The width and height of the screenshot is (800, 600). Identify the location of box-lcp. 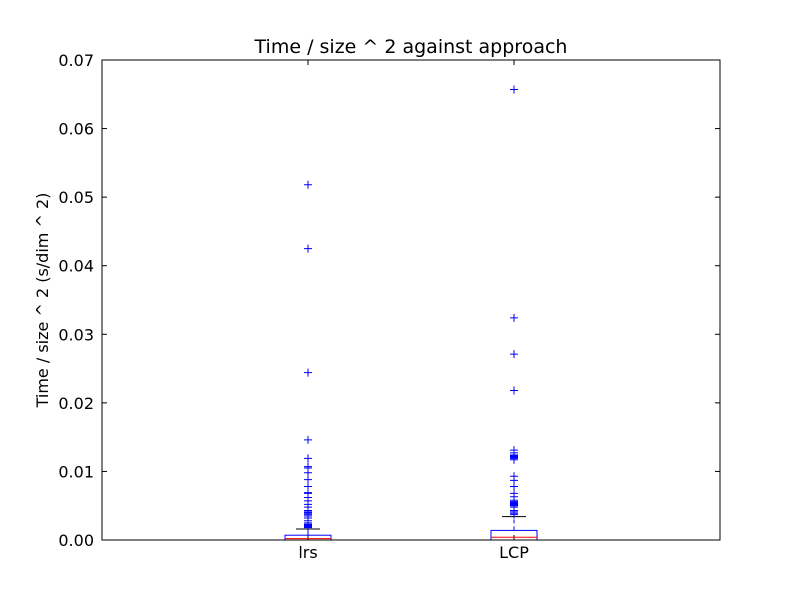
(514, 313).